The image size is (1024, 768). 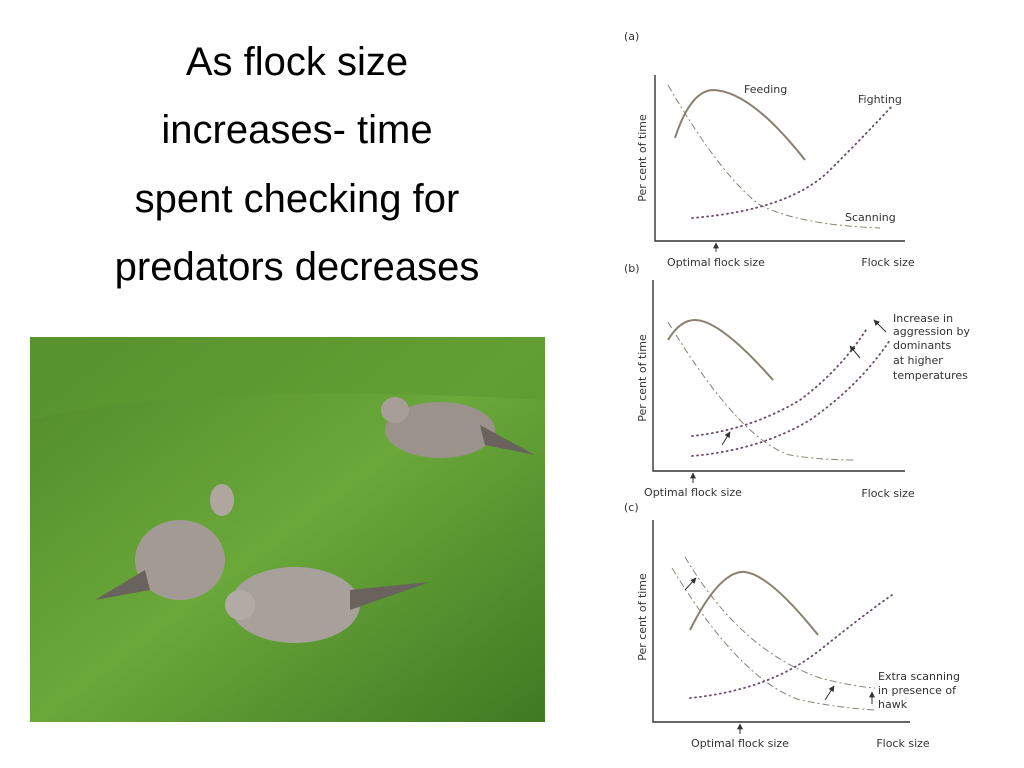 I want to click on annotation-line: hawk, so click(x=893, y=704).